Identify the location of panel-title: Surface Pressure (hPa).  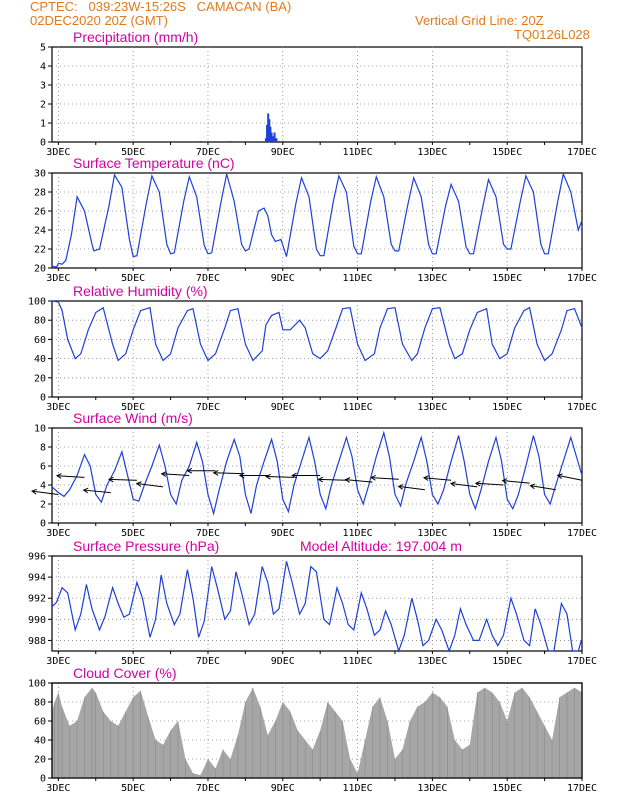
(146, 546).